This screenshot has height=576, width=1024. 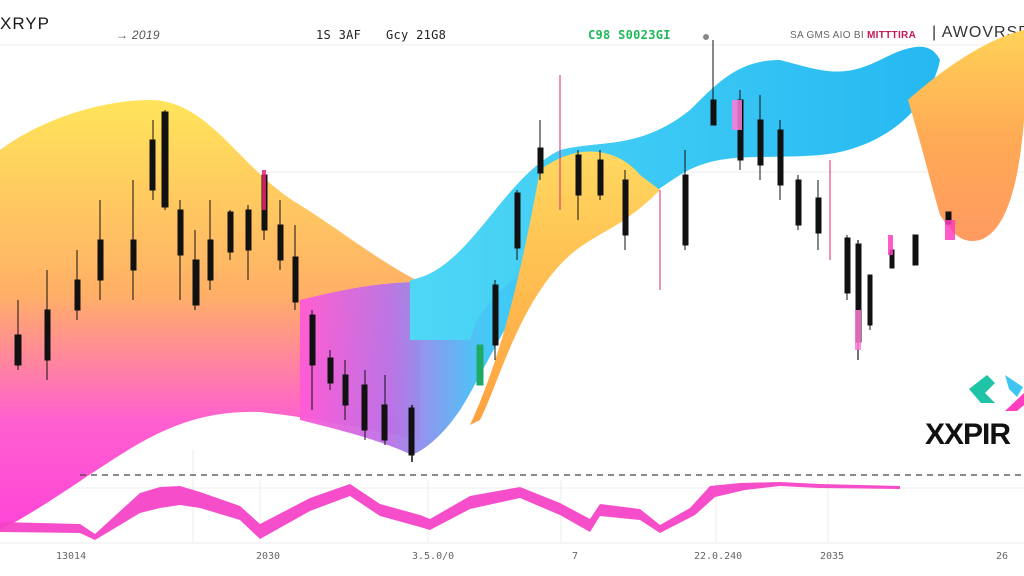 What do you see at coordinates (565, 288) in the screenshot?
I see `band-orange` at bounding box center [565, 288].